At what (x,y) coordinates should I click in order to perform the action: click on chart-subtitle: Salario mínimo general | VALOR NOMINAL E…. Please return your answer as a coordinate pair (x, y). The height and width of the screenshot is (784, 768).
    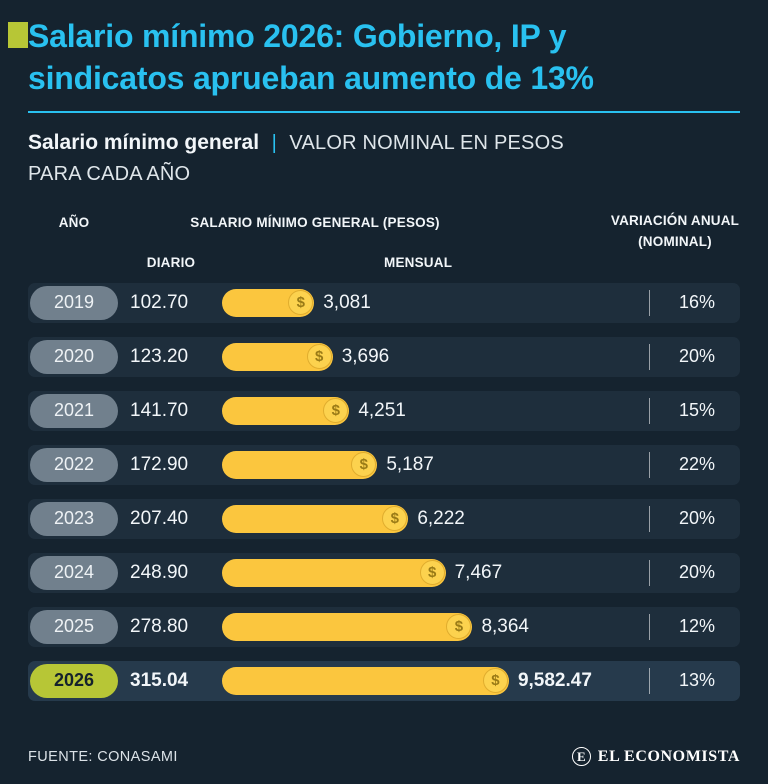
    Looking at the image, I should click on (384, 158).